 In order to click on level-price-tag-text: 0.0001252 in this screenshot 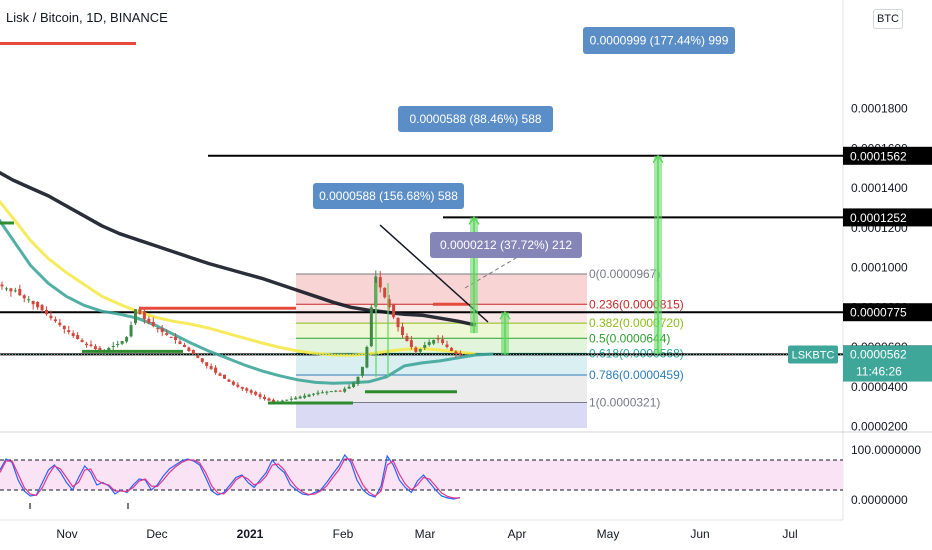, I will do `click(878, 218)`.